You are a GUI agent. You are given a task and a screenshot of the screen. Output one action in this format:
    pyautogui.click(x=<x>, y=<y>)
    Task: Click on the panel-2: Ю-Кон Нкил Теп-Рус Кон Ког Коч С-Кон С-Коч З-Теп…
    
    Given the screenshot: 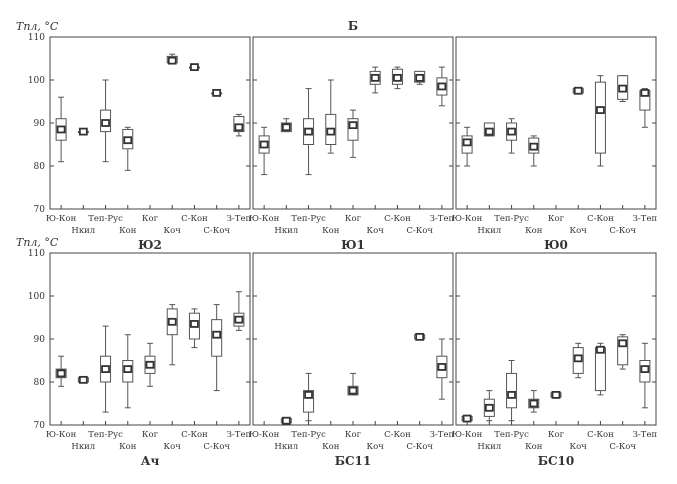 What is the action you would take?
    pyautogui.click(x=352, y=135)
    